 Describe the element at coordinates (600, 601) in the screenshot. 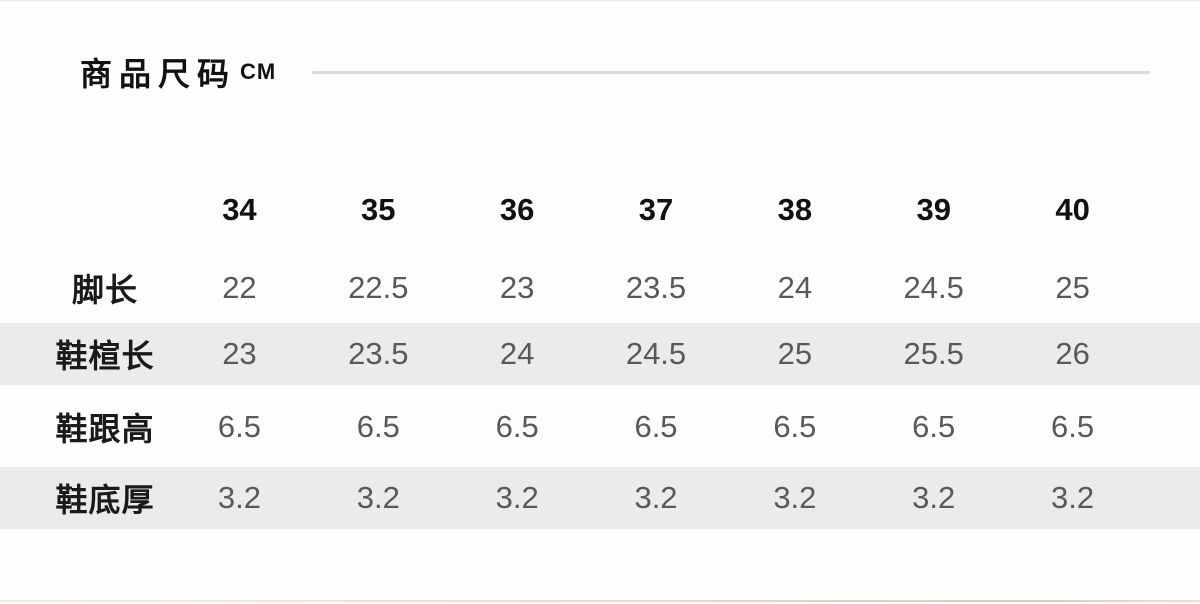

I see `bottom-hairline` at that location.